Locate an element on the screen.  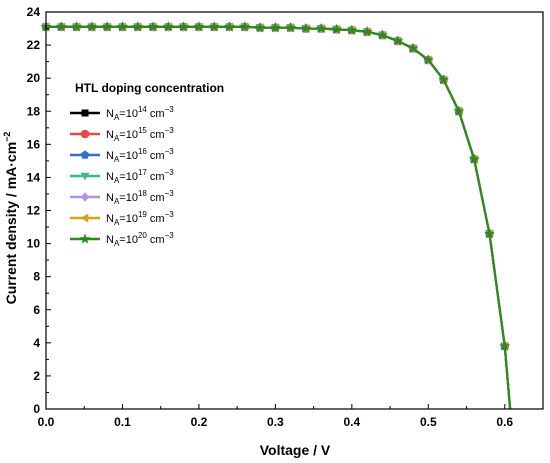
y-tick-label: 18 is located at coordinates (34, 111).